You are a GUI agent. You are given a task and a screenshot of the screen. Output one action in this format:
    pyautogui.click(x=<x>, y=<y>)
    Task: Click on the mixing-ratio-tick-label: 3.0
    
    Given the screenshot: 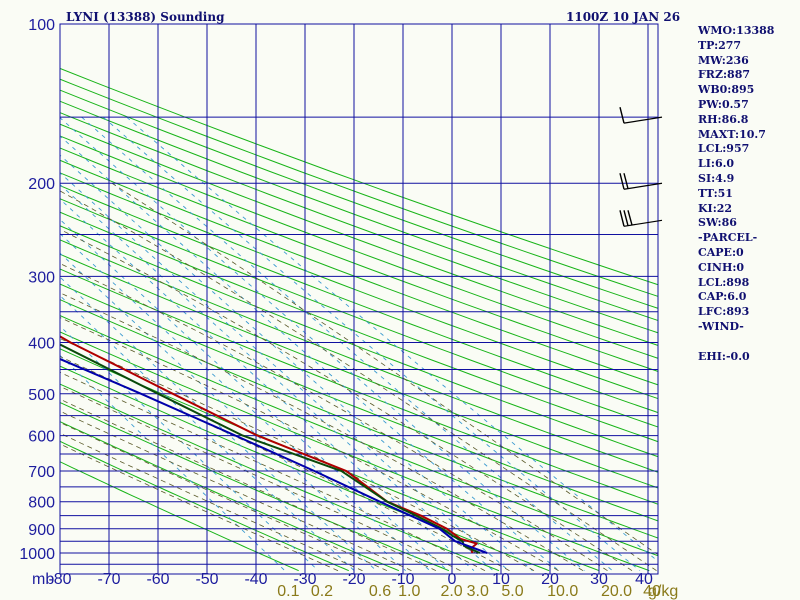 What is the action you would take?
    pyautogui.click(x=478, y=591)
    